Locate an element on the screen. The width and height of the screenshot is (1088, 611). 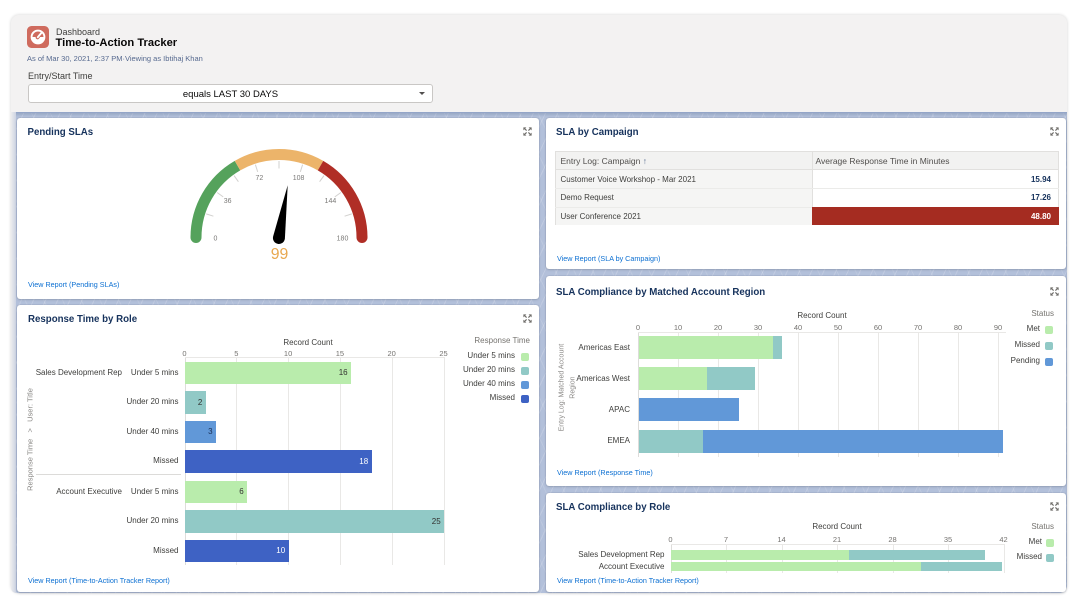
svg-text: 108 is located at coordinates (299, 178).